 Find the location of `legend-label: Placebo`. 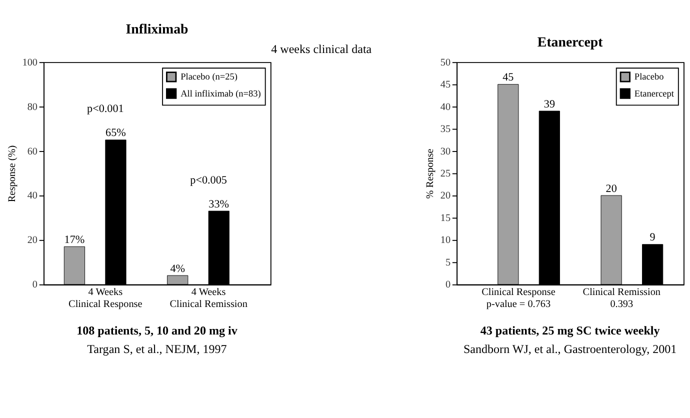

legend-label: Placebo is located at coordinates (649, 77).